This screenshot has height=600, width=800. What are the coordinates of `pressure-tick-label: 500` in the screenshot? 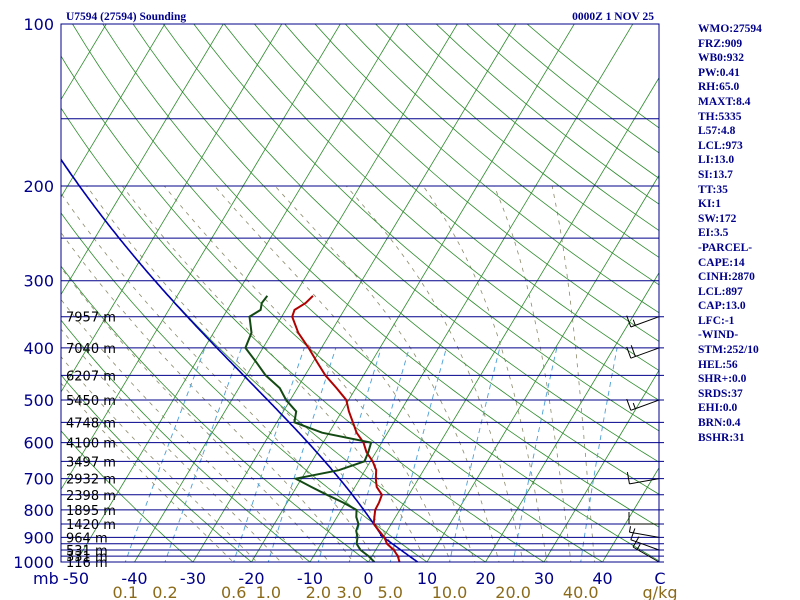 It's located at (38, 400).